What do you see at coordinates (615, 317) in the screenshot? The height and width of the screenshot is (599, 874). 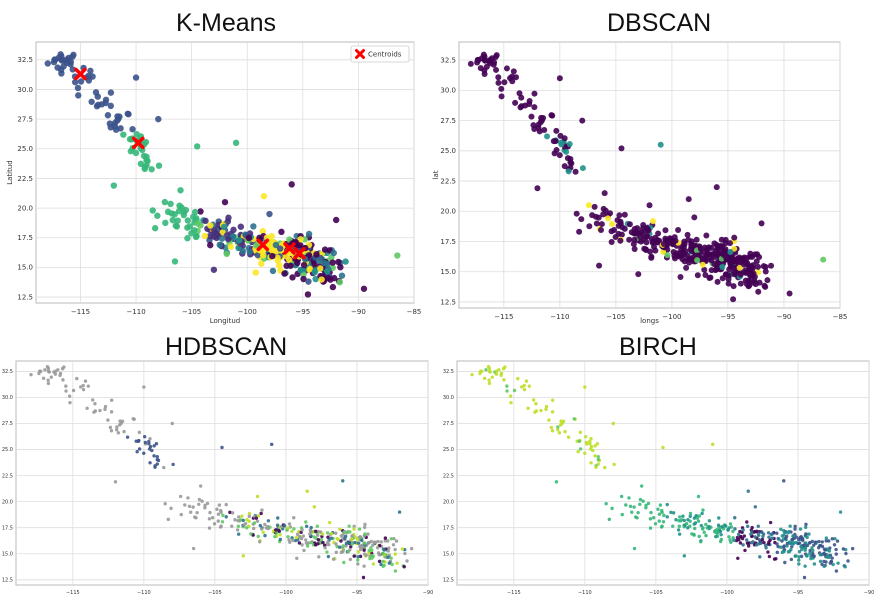 I see `x-tick-label: −105` at bounding box center [615, 317].